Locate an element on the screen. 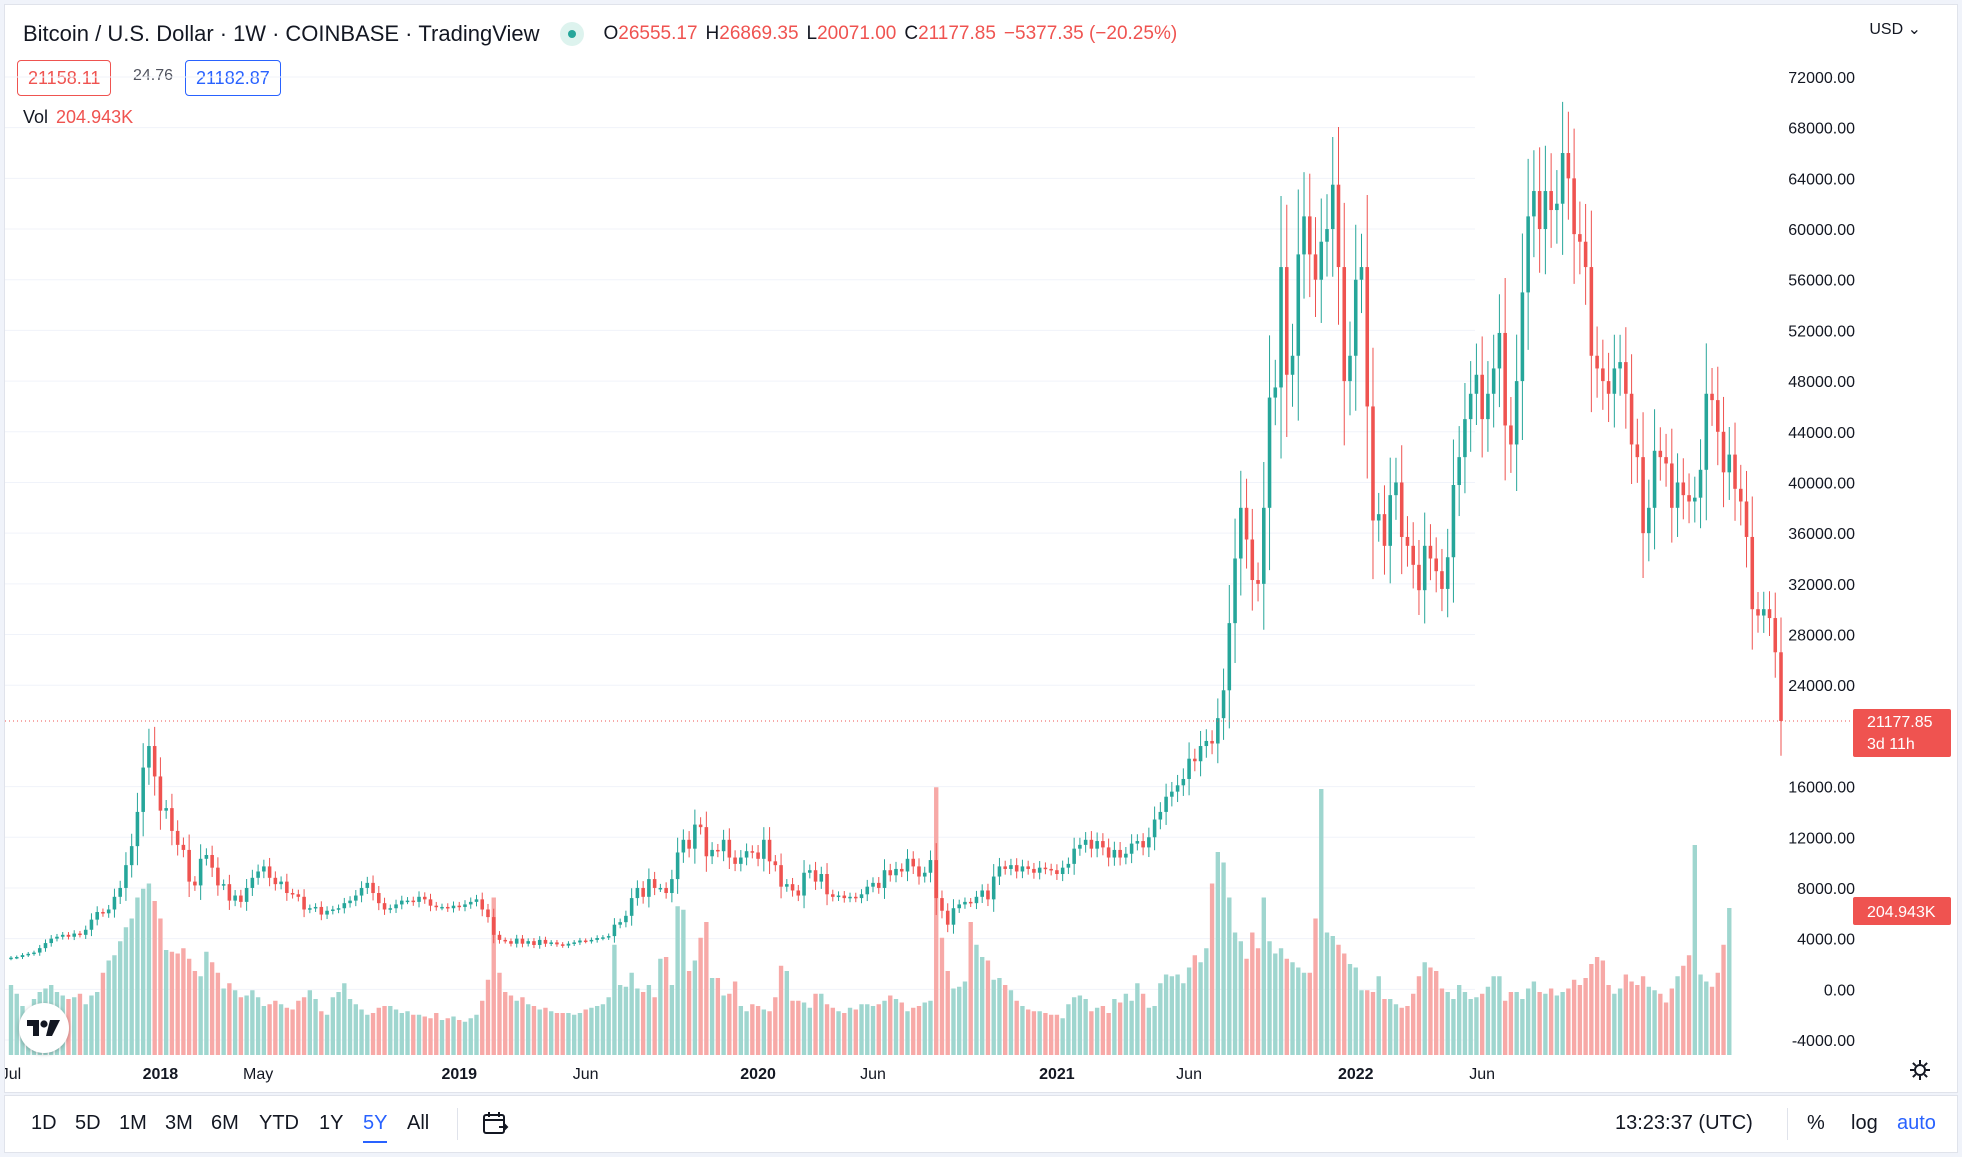  symbol-name: Bitcoin / U.S. Dollar is located at coordinates (118, 33).